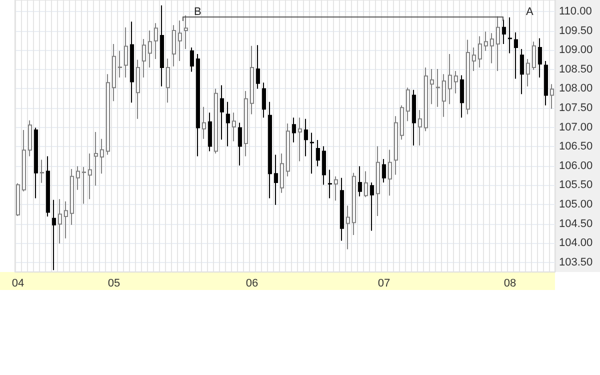 The image size is (600, 375). I want to click on x-tick-label: 05, so click(114, 284).